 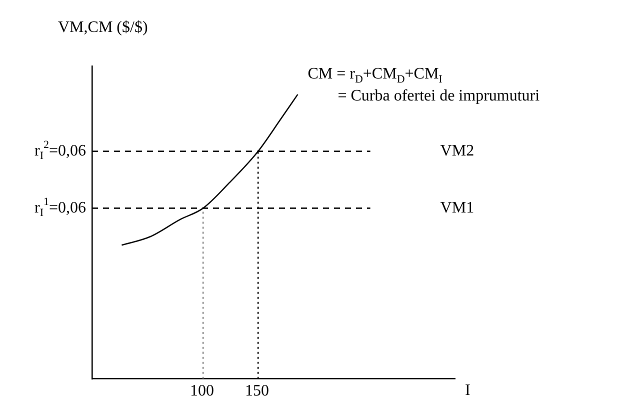 What do you see at coordinates (257, 391) in the screenshot?
I see `x-tick-label: 150` at bounding box center [257, 391].